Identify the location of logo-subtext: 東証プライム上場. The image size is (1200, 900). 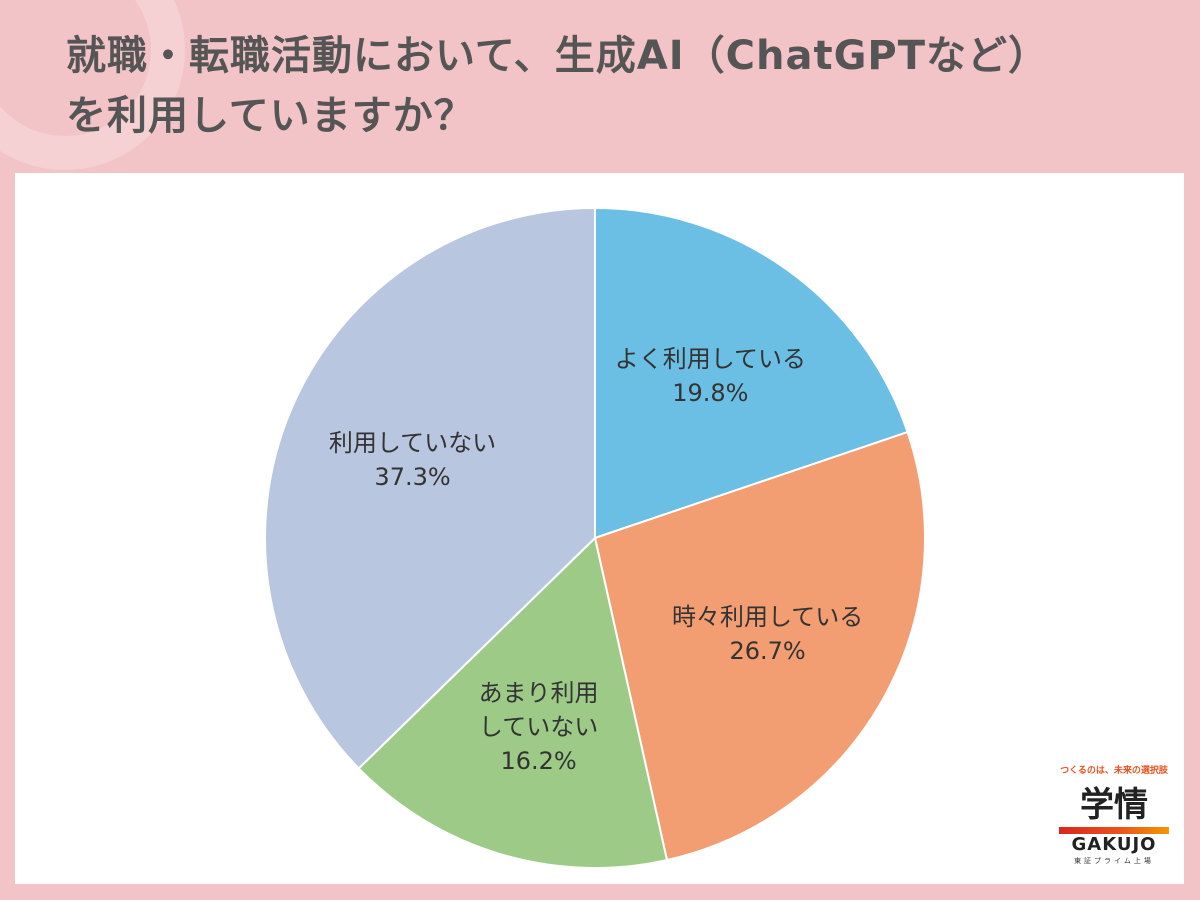
(1114, 861).